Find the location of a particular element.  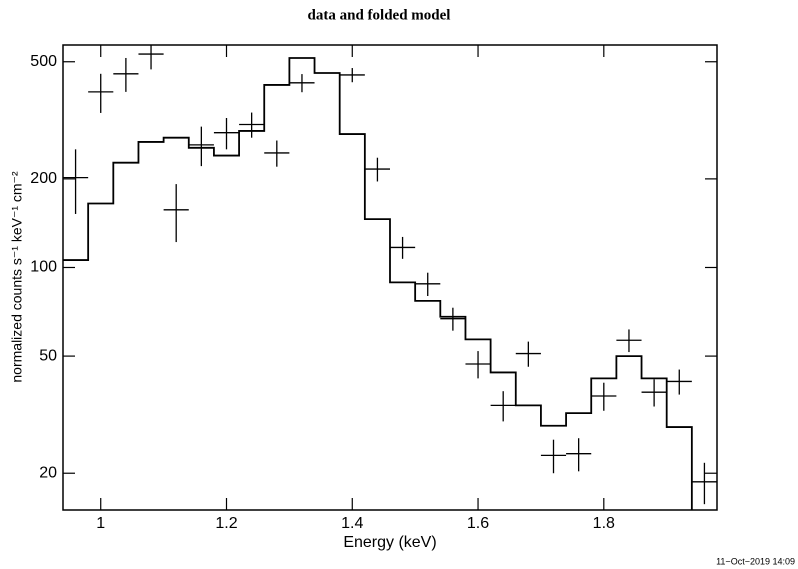

chart-title: data and folded model is located at coordinates (379, 15).